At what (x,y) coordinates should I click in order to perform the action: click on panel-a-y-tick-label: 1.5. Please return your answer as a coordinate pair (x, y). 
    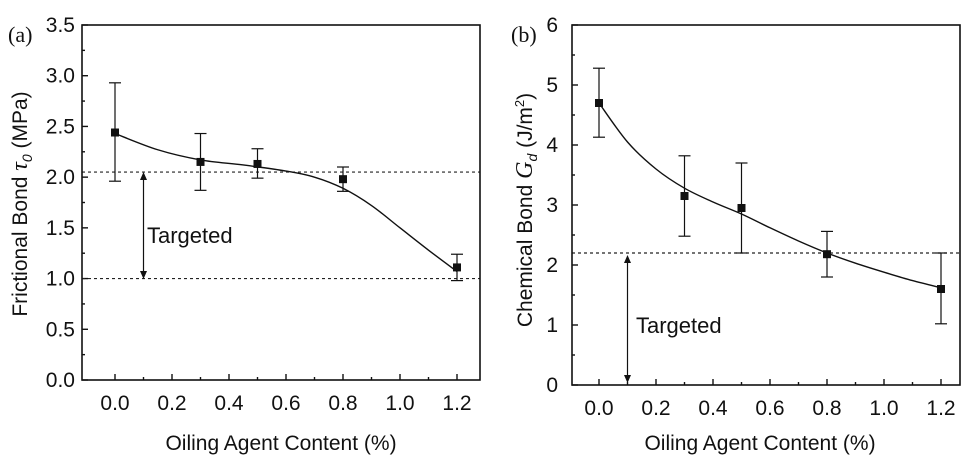
    Looking at the image, I should click on (60, 228).